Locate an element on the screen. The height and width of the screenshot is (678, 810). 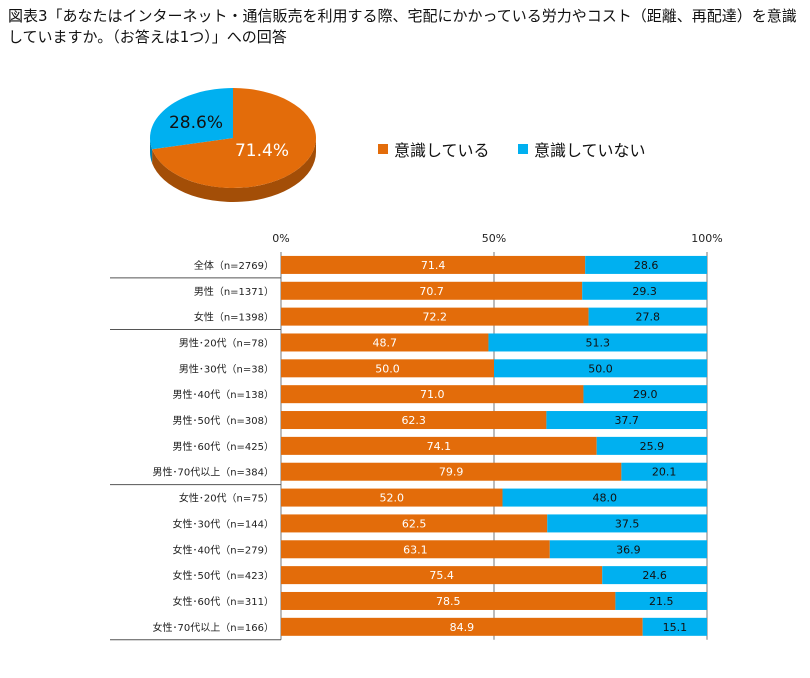
data-label-not-aware: 29.3 is located at coordinates (644, 291).